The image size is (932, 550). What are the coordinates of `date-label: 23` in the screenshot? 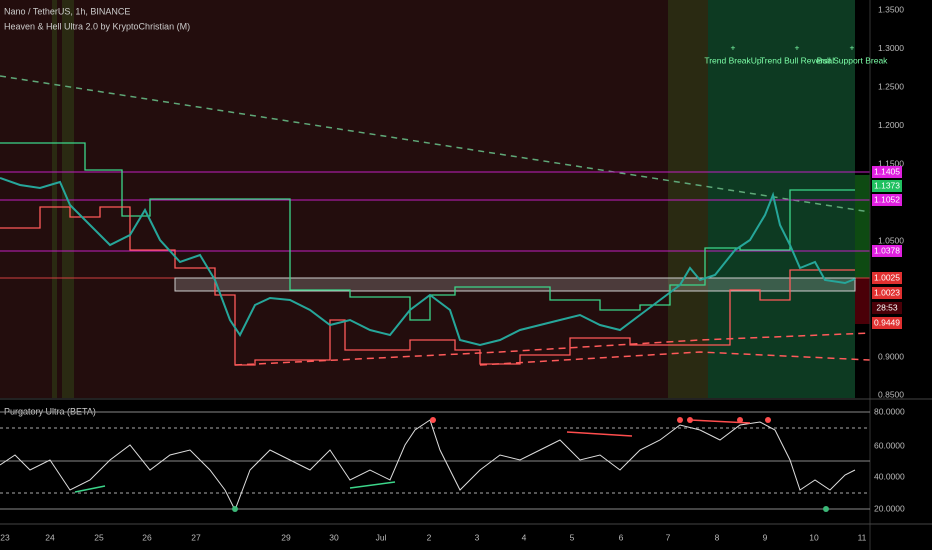 It's located at (5, 537).